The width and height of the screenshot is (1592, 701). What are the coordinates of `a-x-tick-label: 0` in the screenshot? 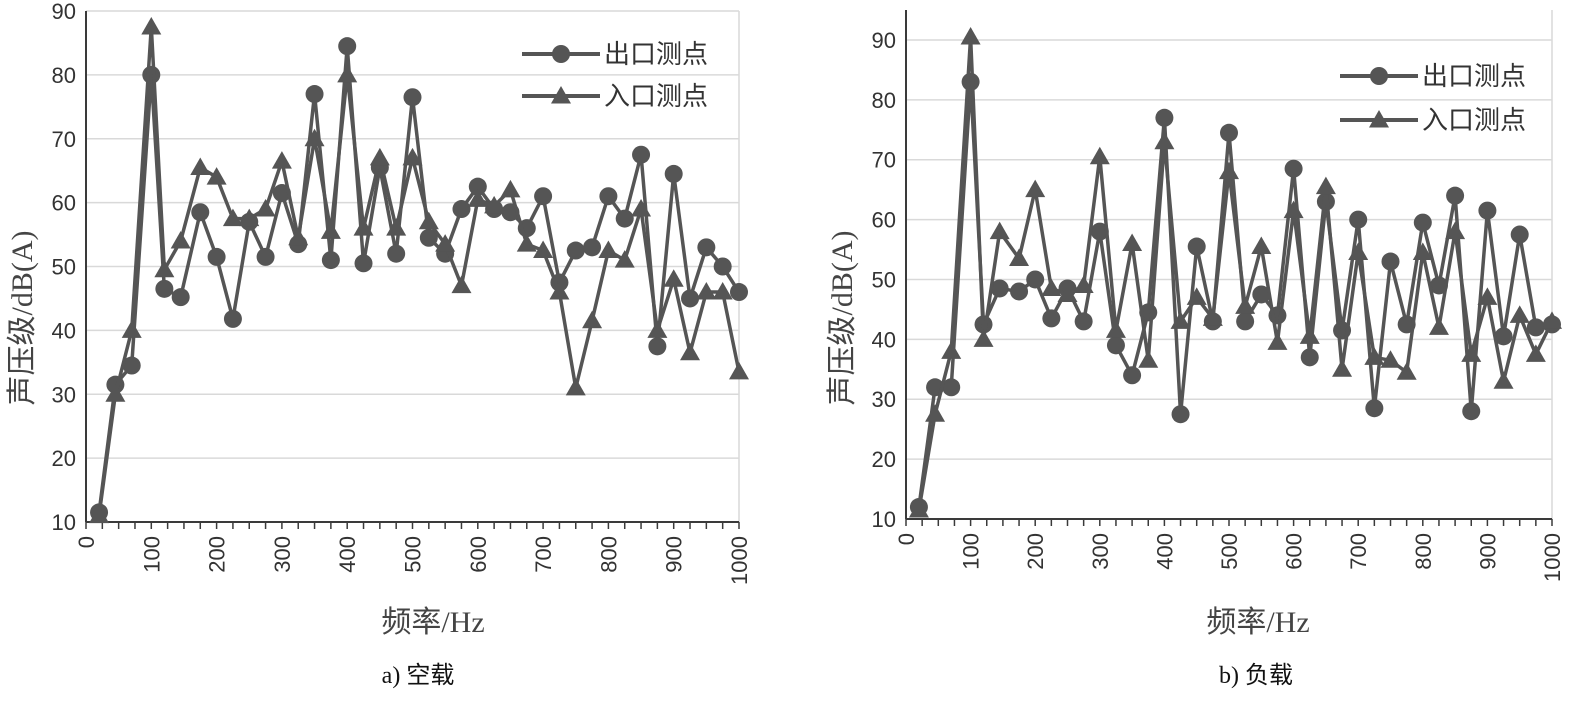 It's located at (86, 542).